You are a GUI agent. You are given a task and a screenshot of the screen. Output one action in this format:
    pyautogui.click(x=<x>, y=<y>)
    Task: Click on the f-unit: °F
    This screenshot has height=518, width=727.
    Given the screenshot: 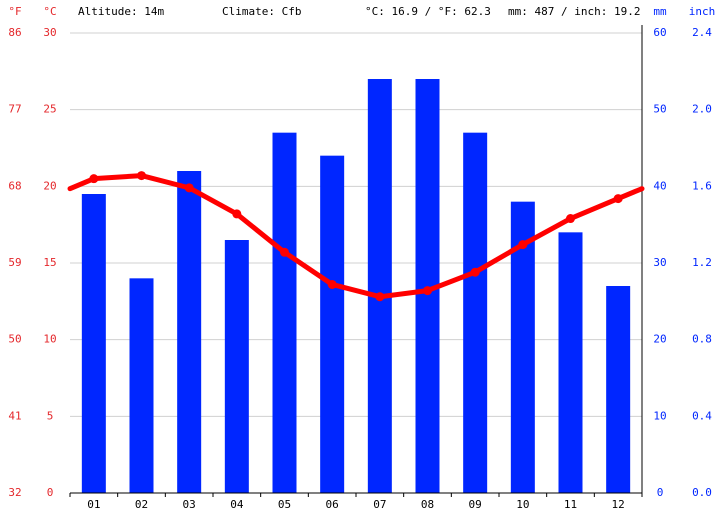 What is the action you would take?
    pyautogui.click(x=14, y=11)
    